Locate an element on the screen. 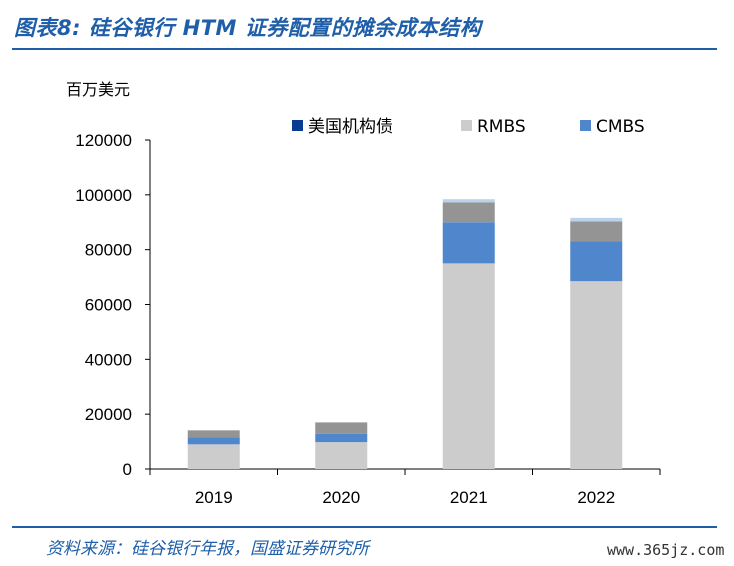  chart-title: 图表8: 硅谷银行 HTM 证券配置的摊余成本结构 is located at coordinates (248, 28).